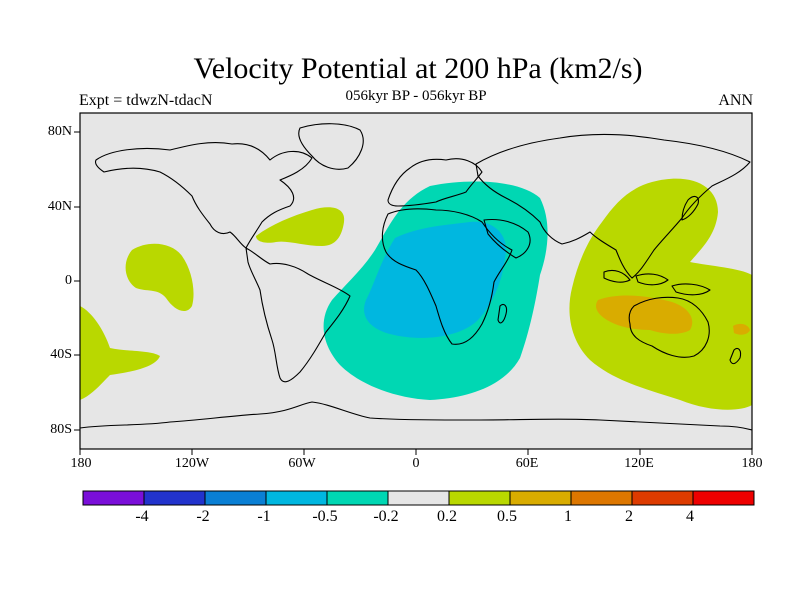 This screenshot has width=800, height=600. I want to click on negative-core-africa, so click(435, 279).